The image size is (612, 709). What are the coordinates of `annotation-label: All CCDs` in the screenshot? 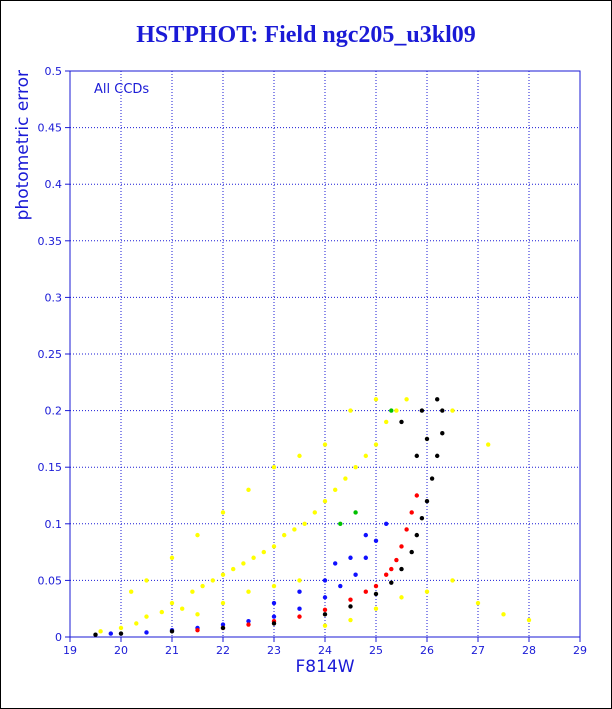 It's located at (121, 89).